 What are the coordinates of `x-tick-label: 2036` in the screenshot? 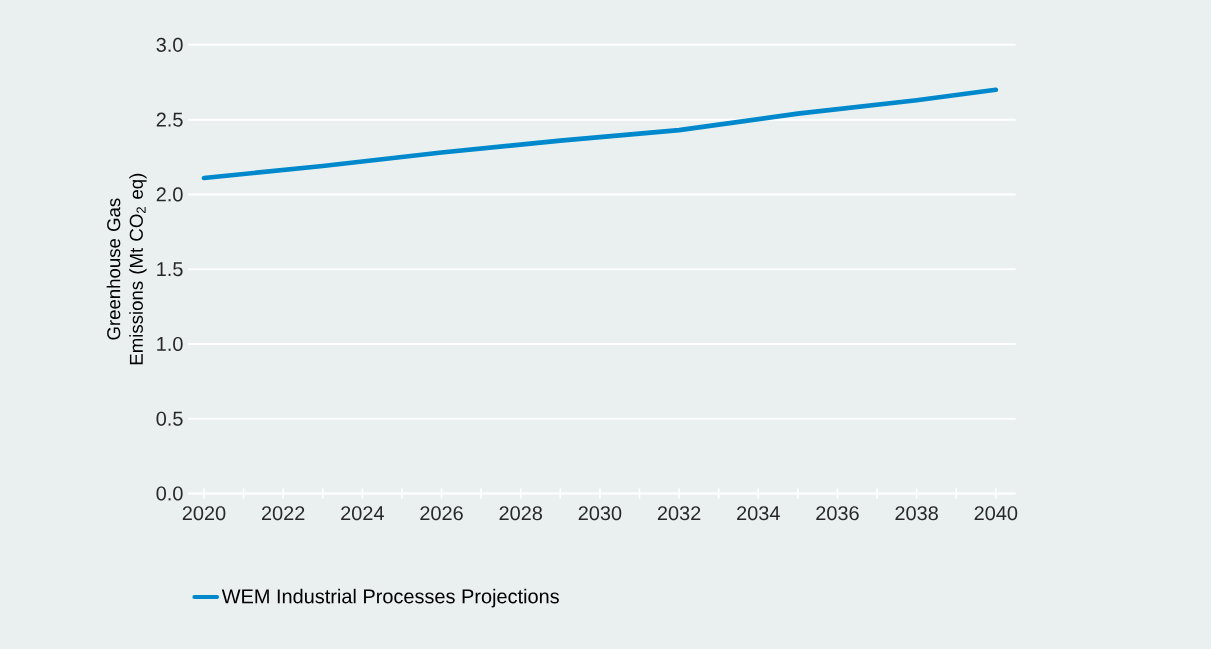 It's located at (837, 513).